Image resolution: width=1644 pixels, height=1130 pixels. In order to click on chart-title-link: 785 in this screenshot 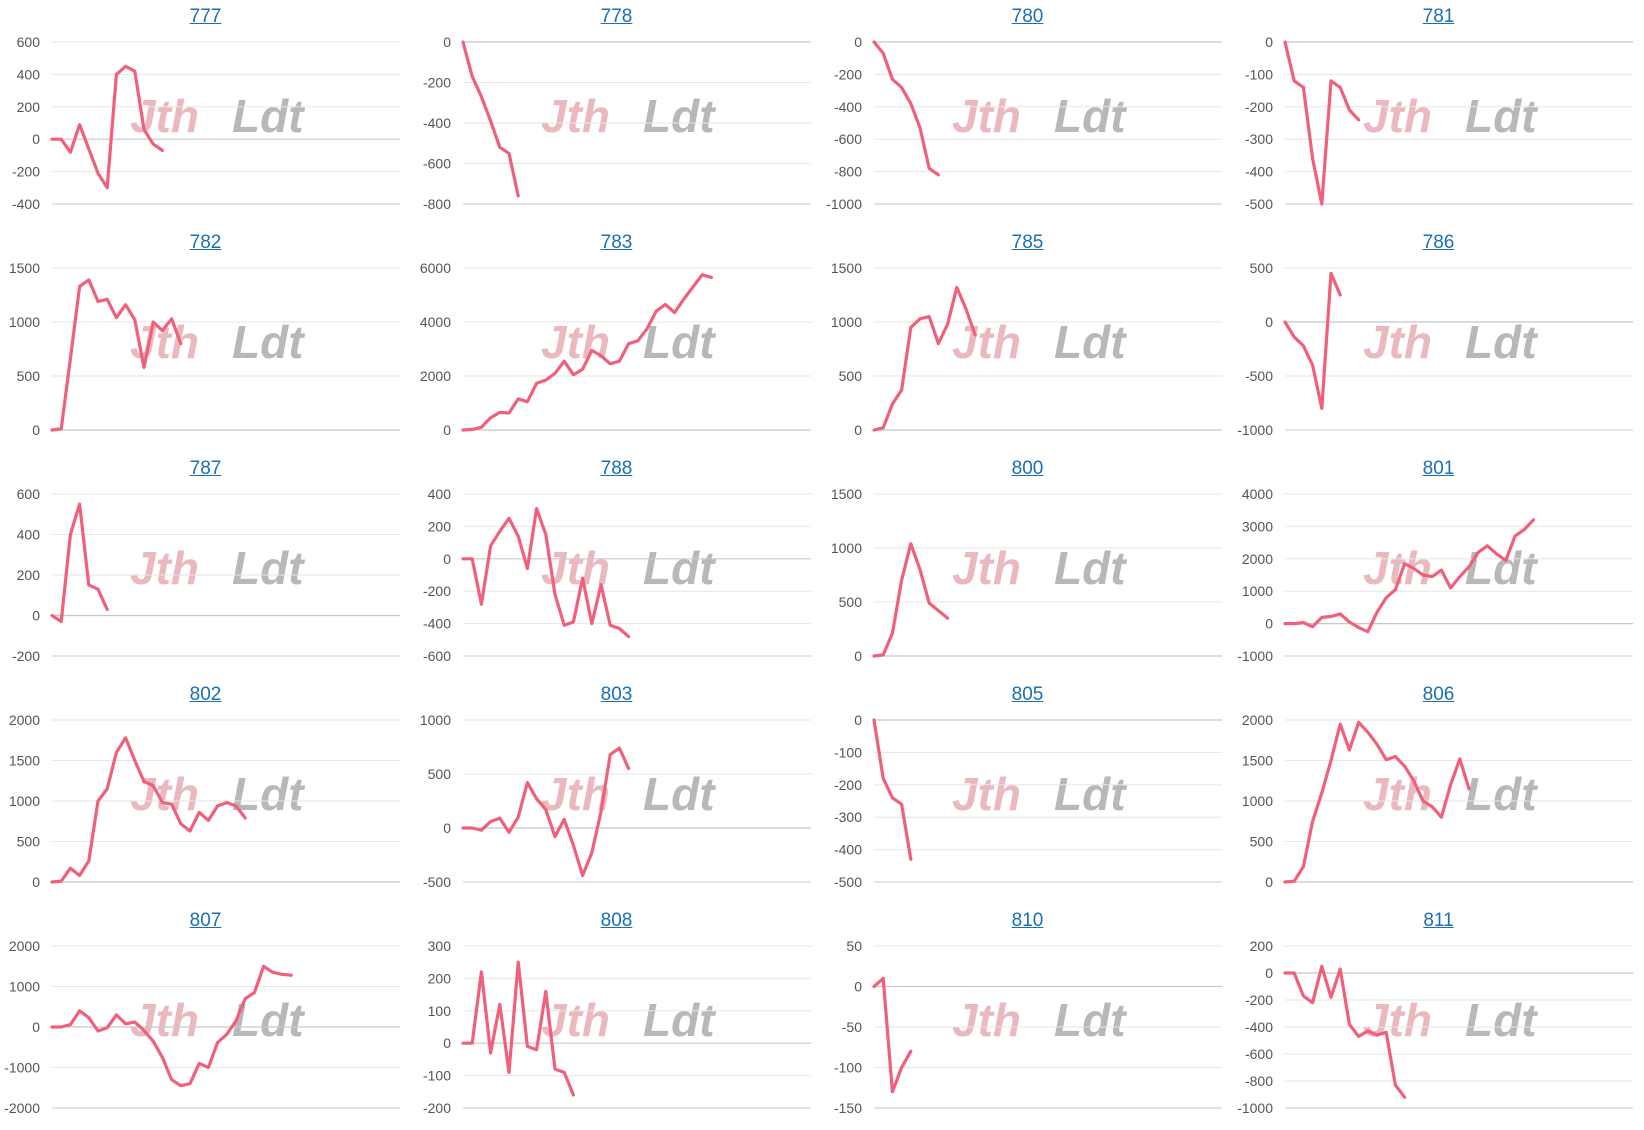, I will do `click(1027, 242)`.